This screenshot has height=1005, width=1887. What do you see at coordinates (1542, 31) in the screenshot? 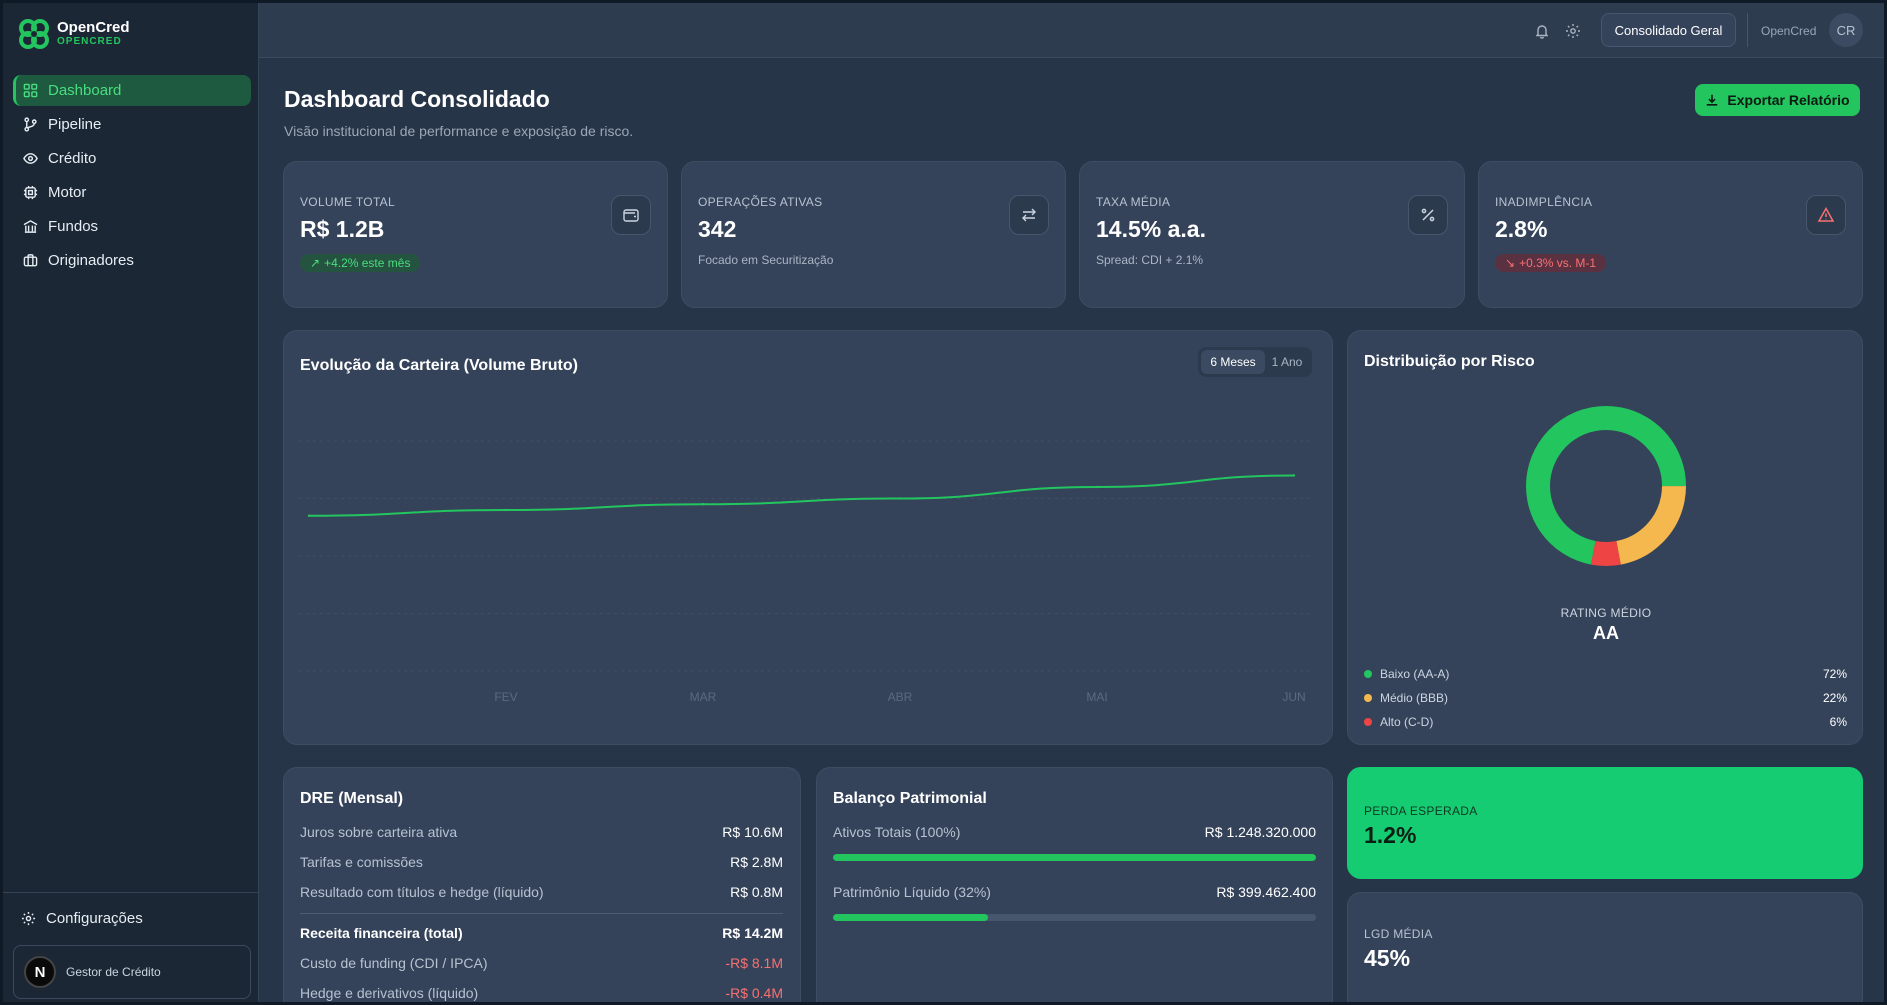
I see `bell-icon` at bounding box center [1542, 31].